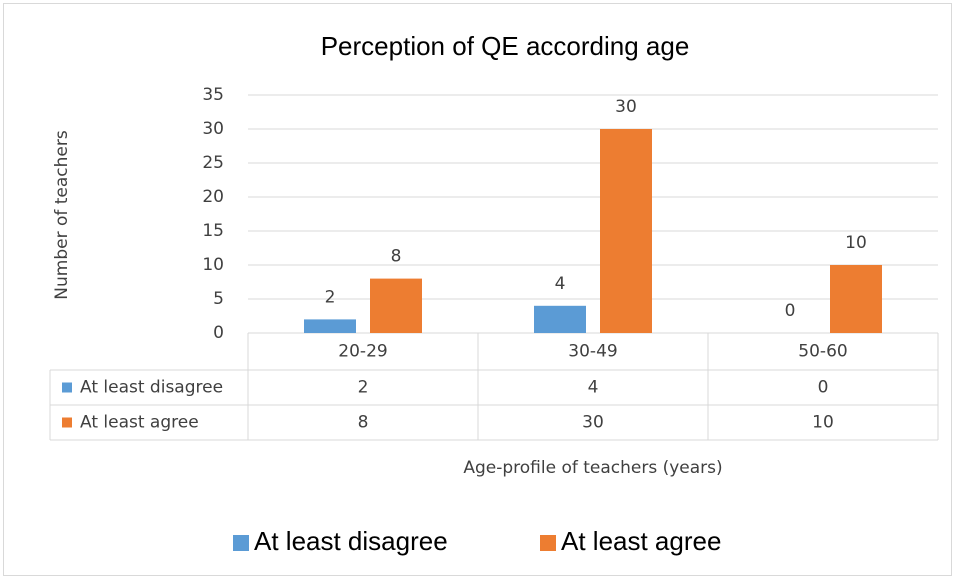 This screenshot has height=579, width=955. What do you see at coordinates (213, 95) in the screenshot?
I see `y-tick-label: 35` at bounding box center [213, 95].